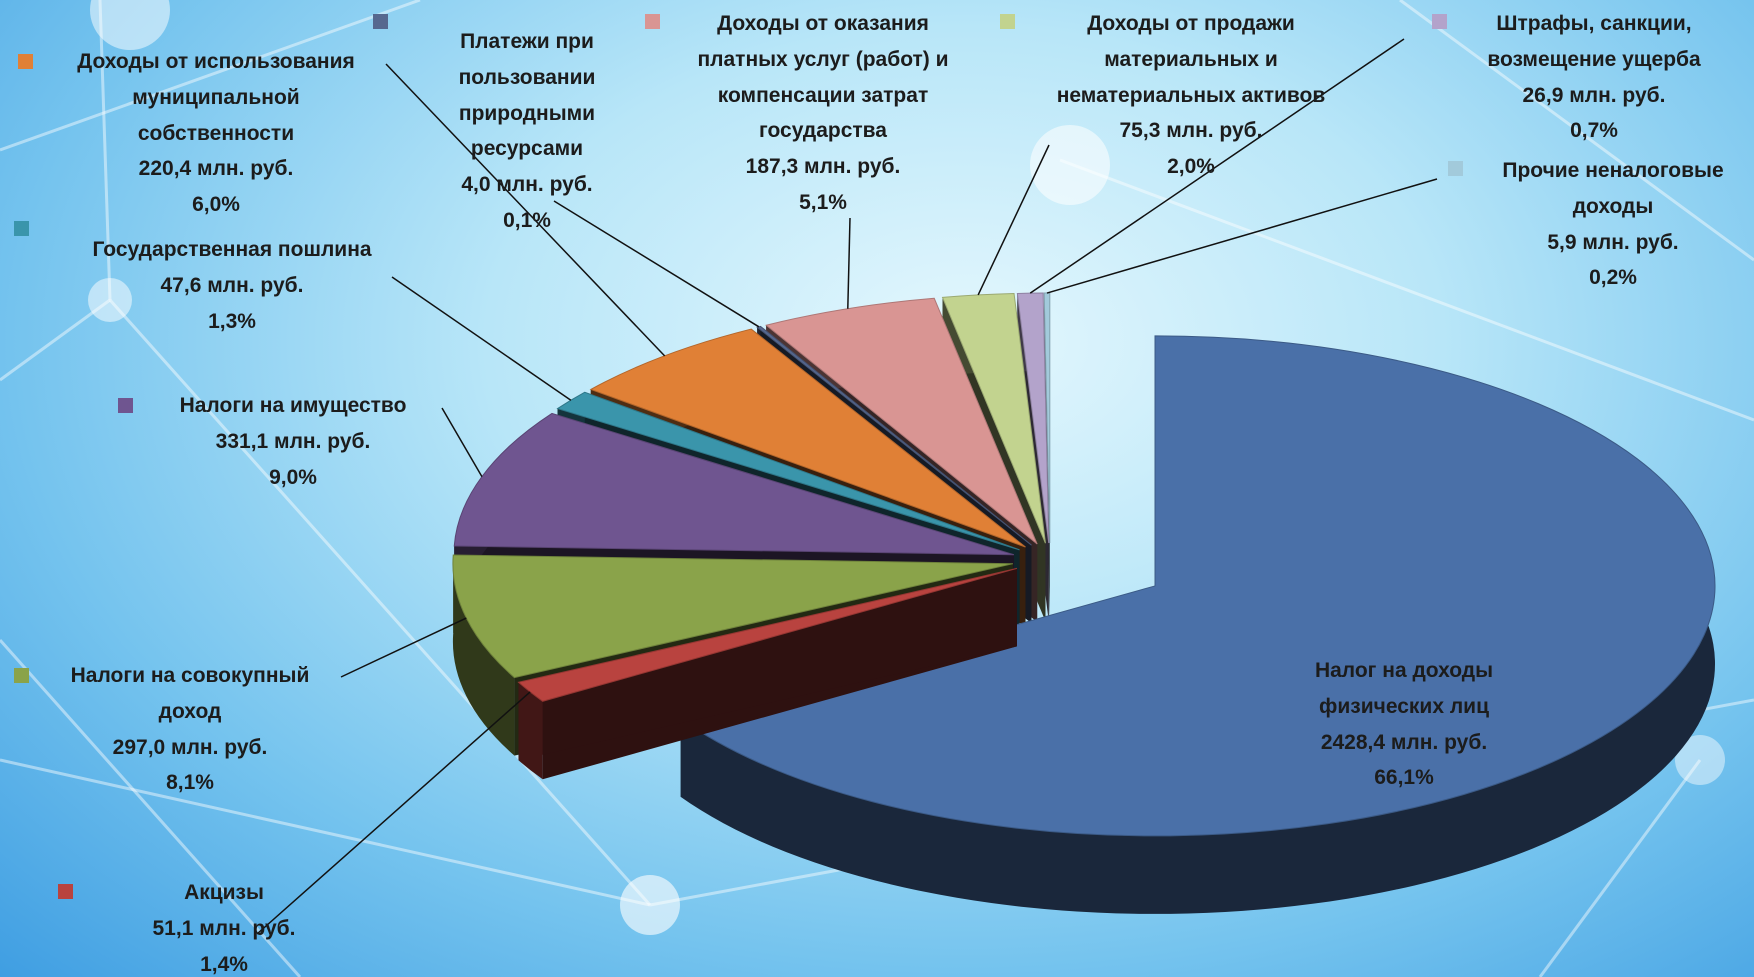 The height and width of the screenshot is (977, 1754). I want to click on label-percent: 2,0%, so click(1191, 167).